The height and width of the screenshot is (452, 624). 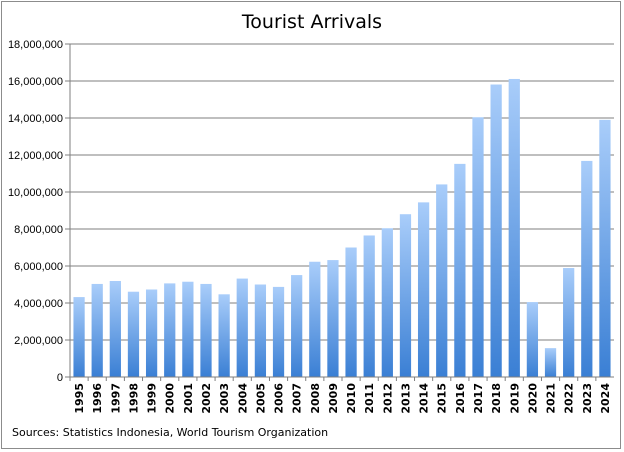 What do you see at coordinates (587, 398) in the screenshot?
I see `x-tick-label: 2023` at bounding box center [587, 398].